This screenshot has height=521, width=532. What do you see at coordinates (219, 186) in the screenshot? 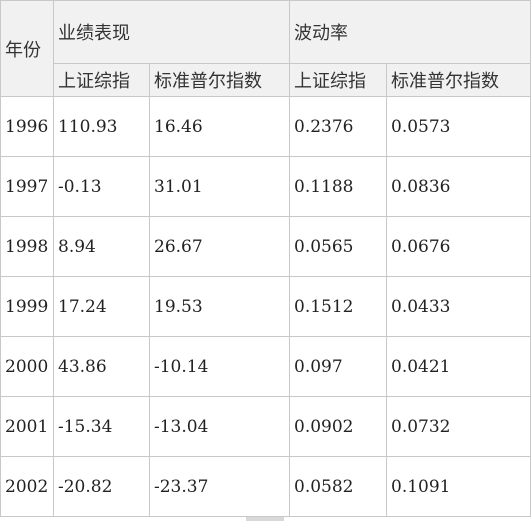
I see `perf-sp-cell: 31.01` at bounding box center [219, 186].